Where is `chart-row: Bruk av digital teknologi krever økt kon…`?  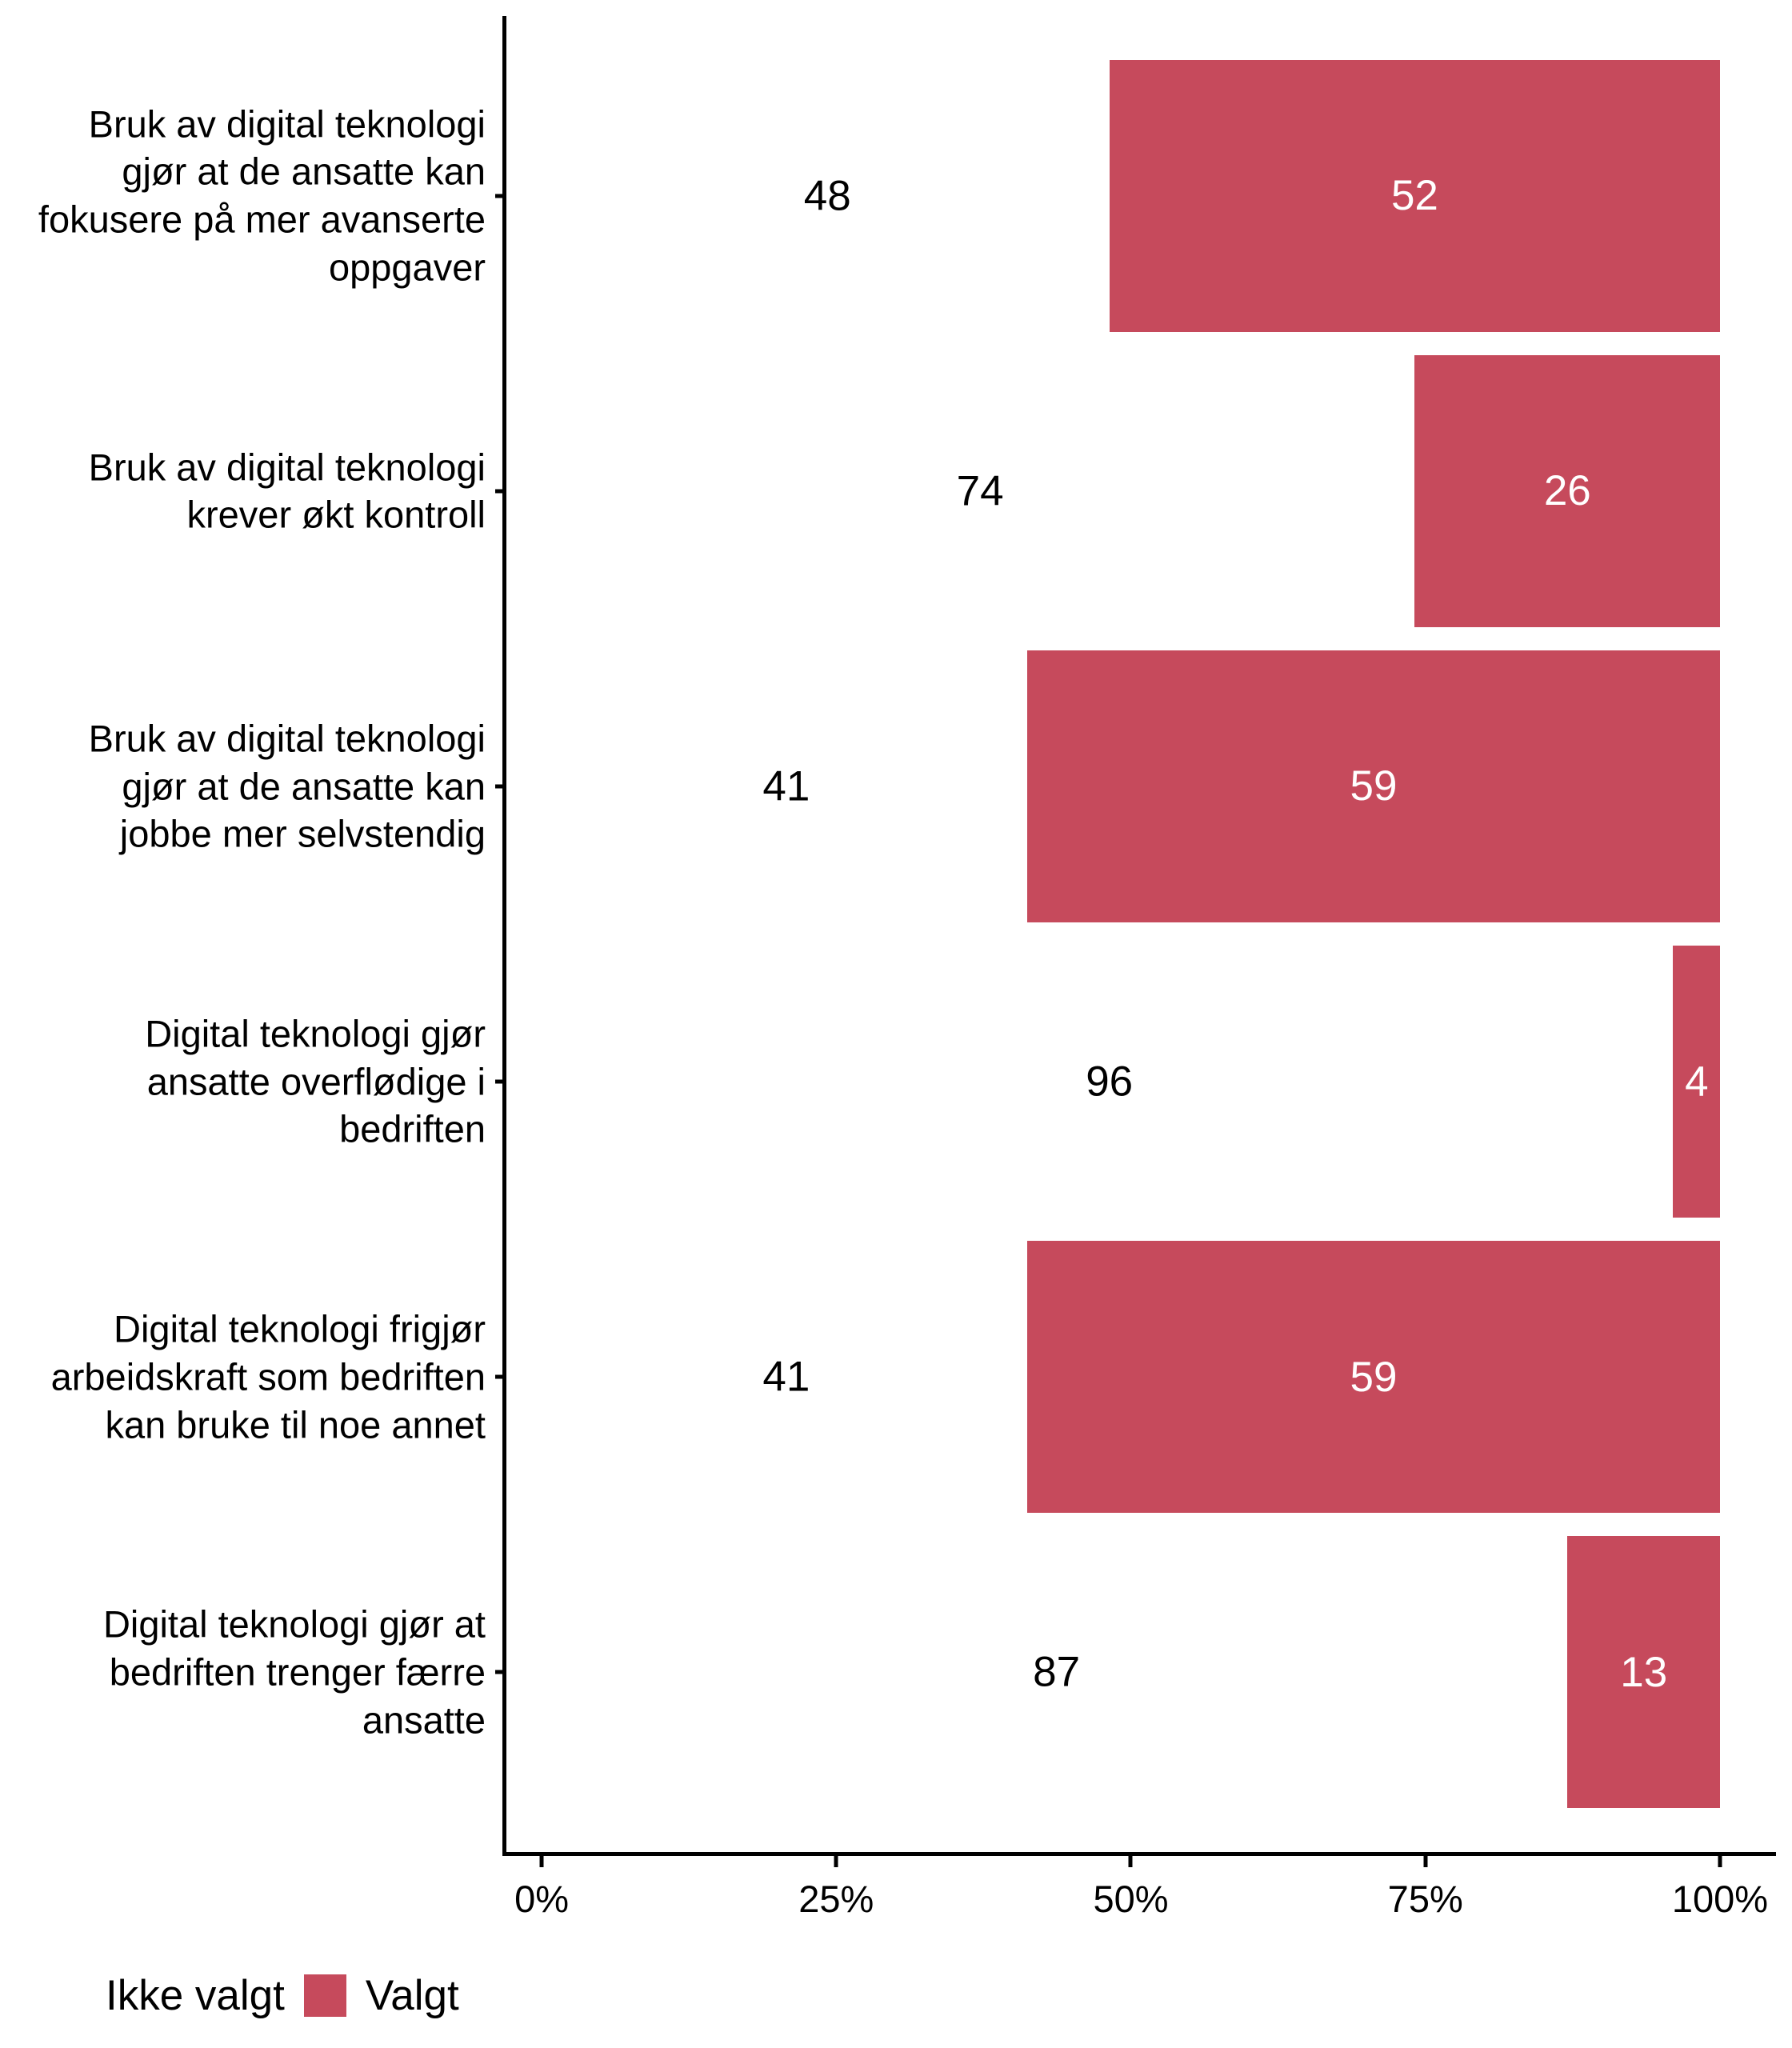 chart-row: Bruk av digital teknologi krever økt kon… is located at coordinates (932, 490).